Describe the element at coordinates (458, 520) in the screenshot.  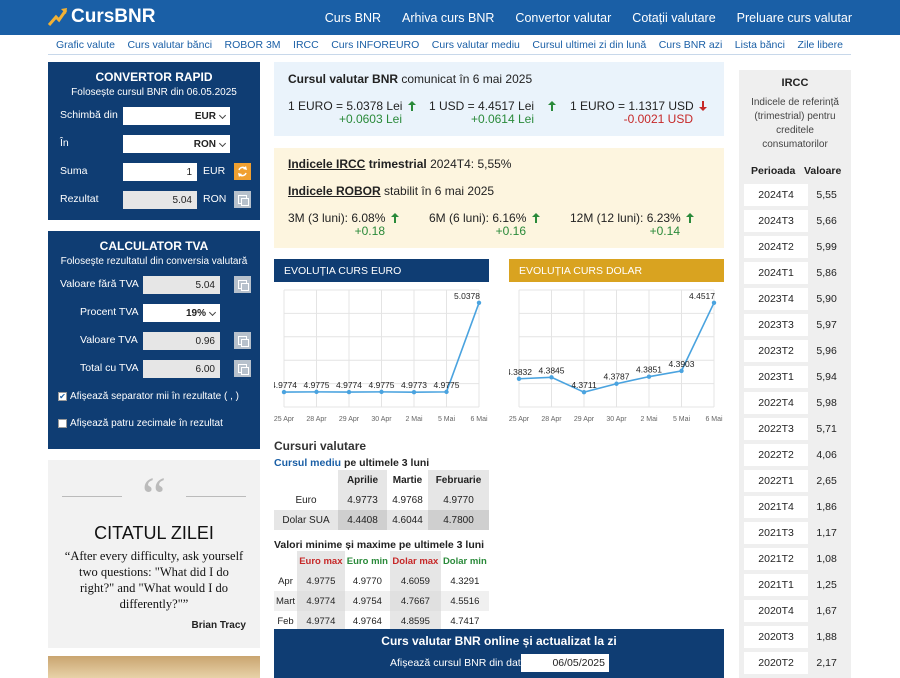
I see `rate-cell: 4.7800` at that location.